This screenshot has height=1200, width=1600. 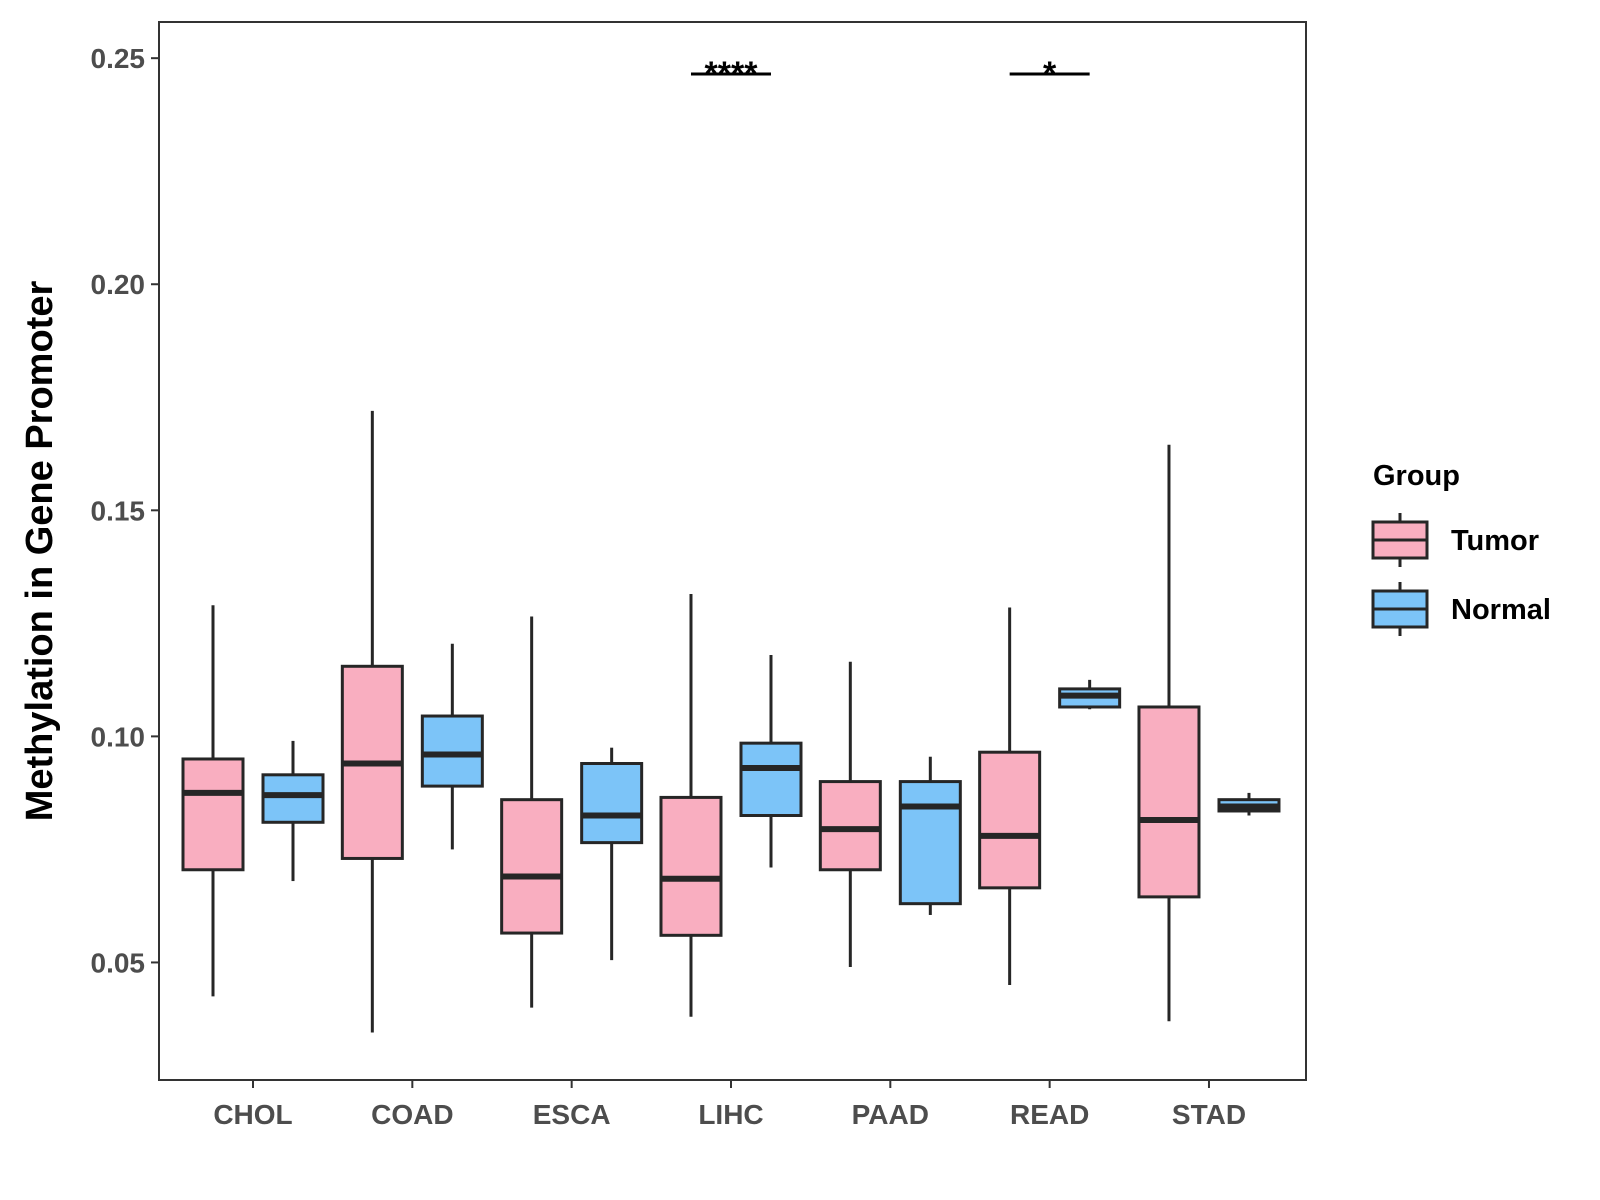 I want to click on x-tick-label: LIHC, so click(x=730, y=1114).